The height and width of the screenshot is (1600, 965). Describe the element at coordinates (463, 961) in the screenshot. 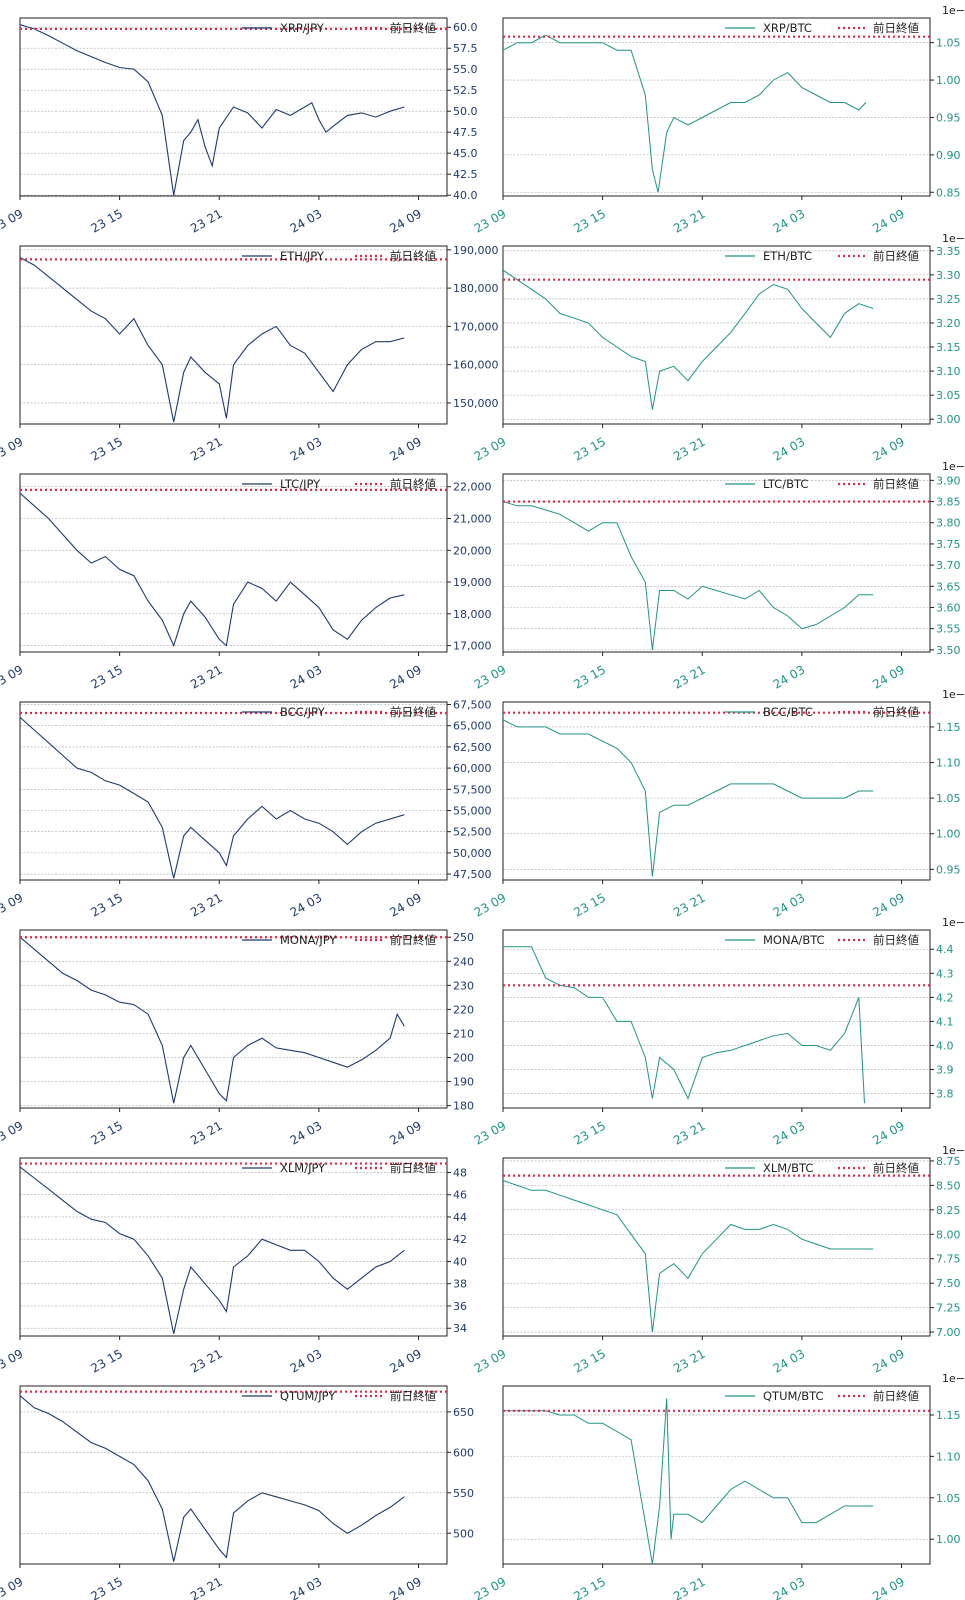

I see `y-tick-label: 240` at that location.